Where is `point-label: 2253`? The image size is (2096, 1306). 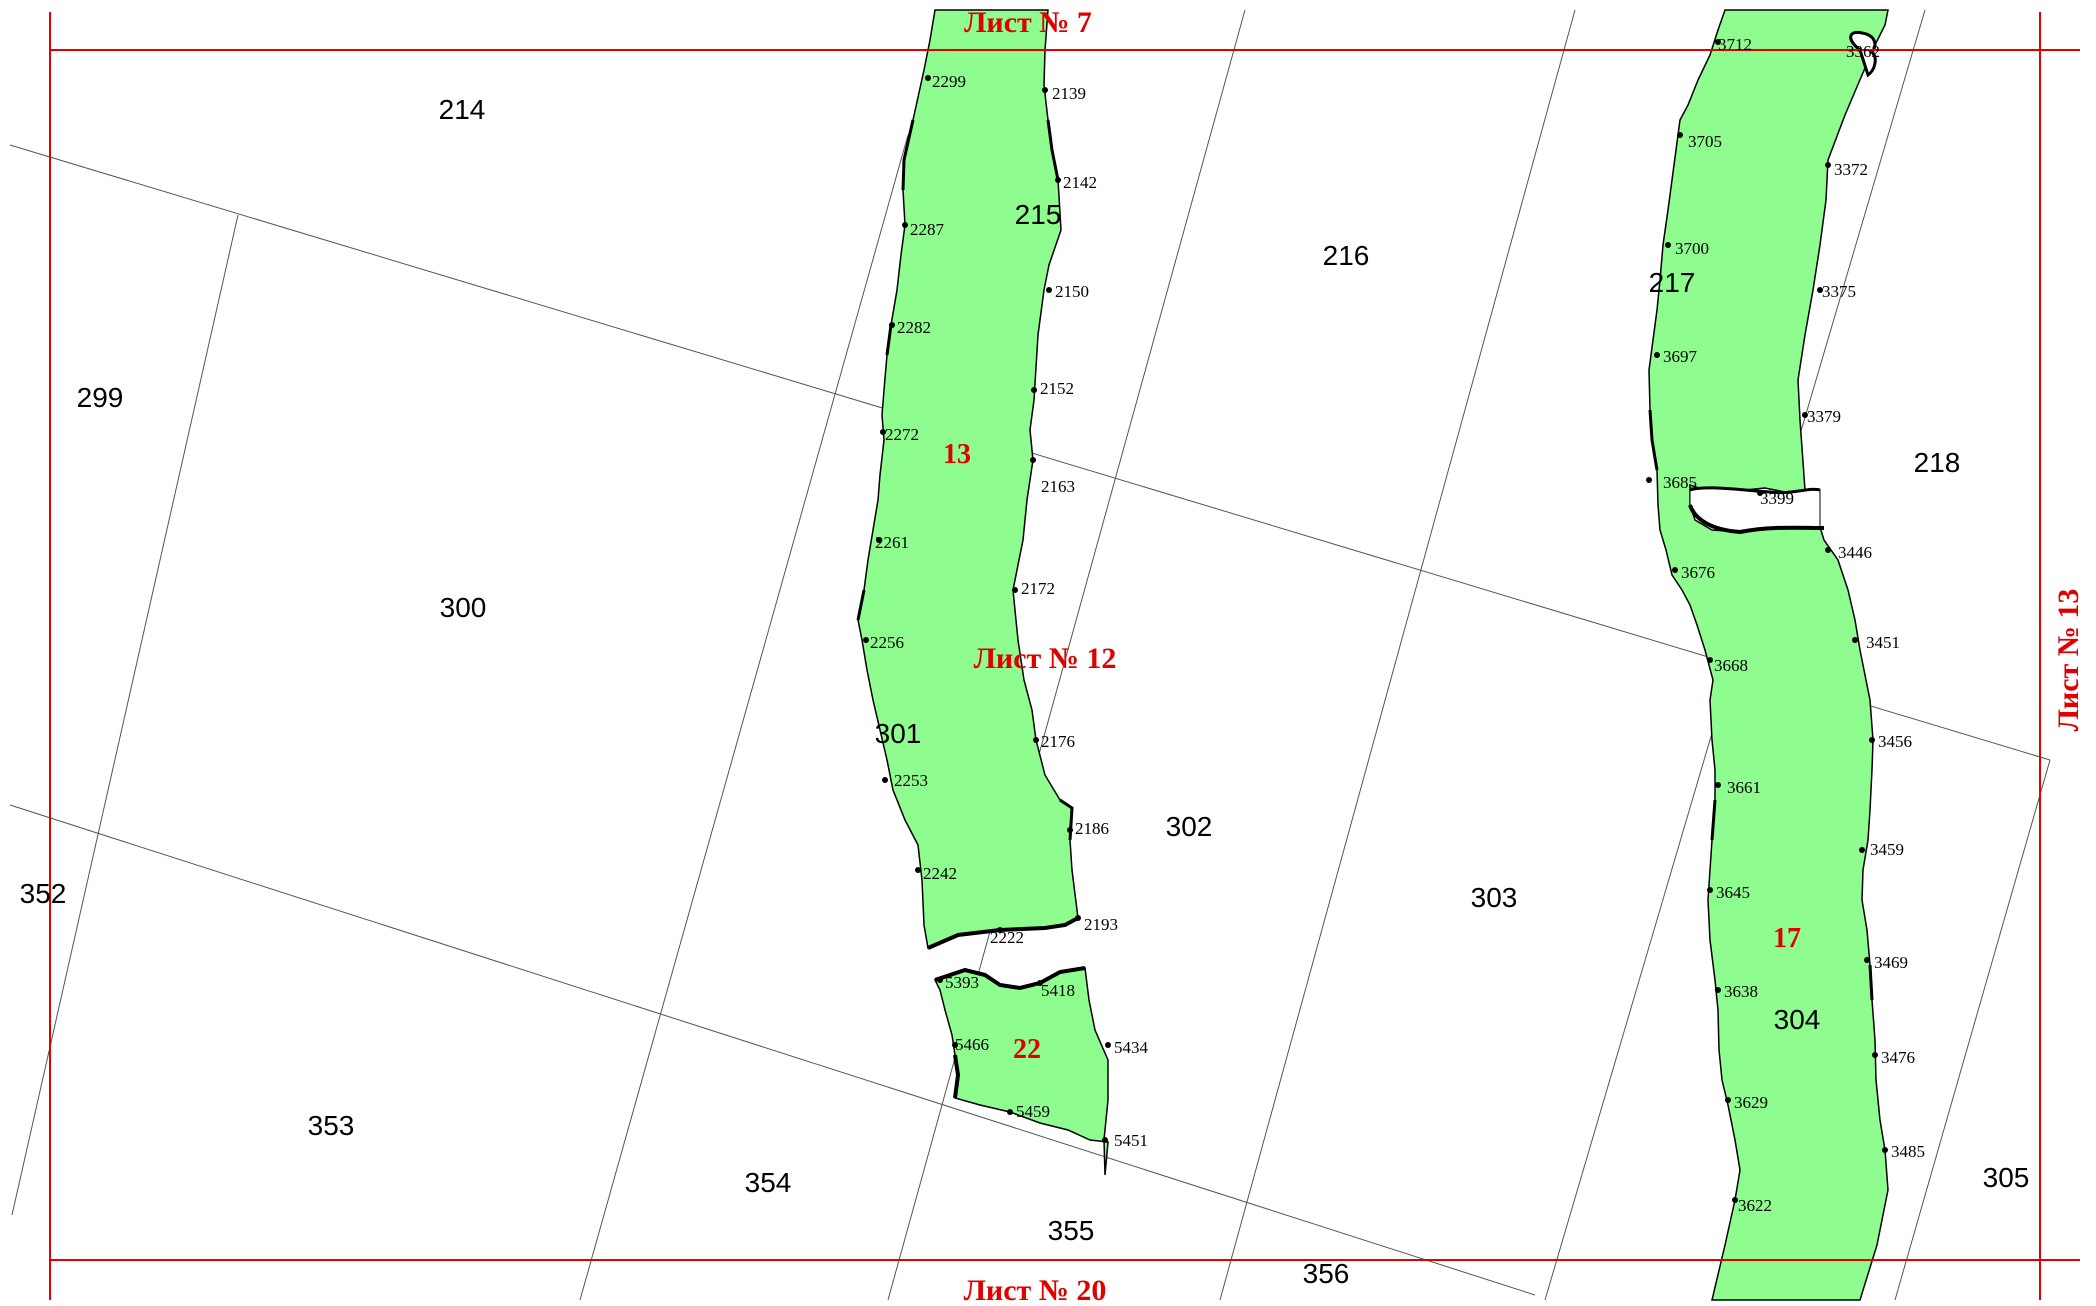
point-label: 2253 is located at coordinates (911, 780).